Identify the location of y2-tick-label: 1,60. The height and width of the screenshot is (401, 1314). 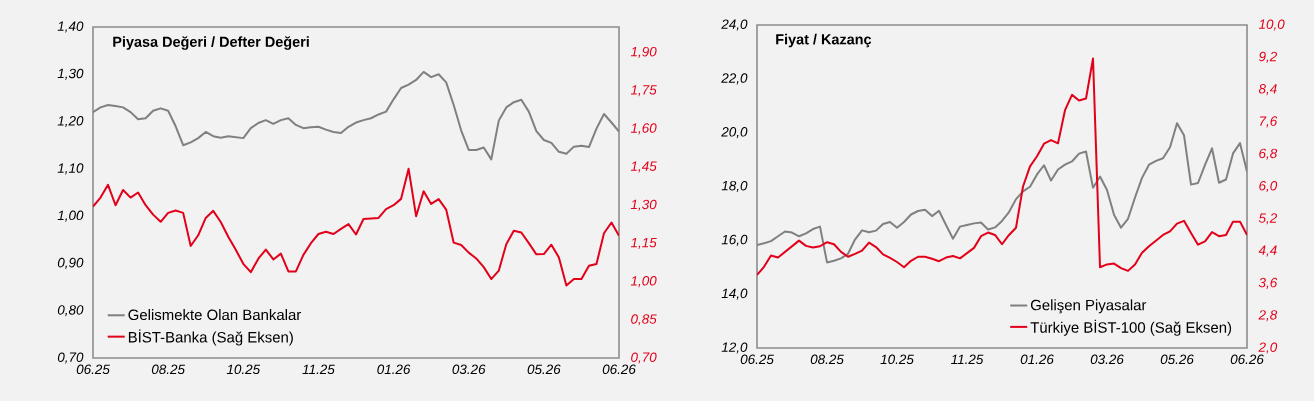
(643, 129).